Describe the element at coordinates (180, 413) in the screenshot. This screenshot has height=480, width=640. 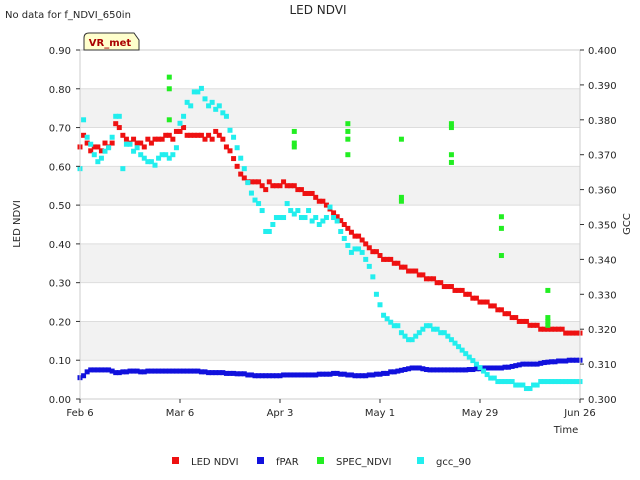
I see `x-tick-label-1: Mar 6` at that location.